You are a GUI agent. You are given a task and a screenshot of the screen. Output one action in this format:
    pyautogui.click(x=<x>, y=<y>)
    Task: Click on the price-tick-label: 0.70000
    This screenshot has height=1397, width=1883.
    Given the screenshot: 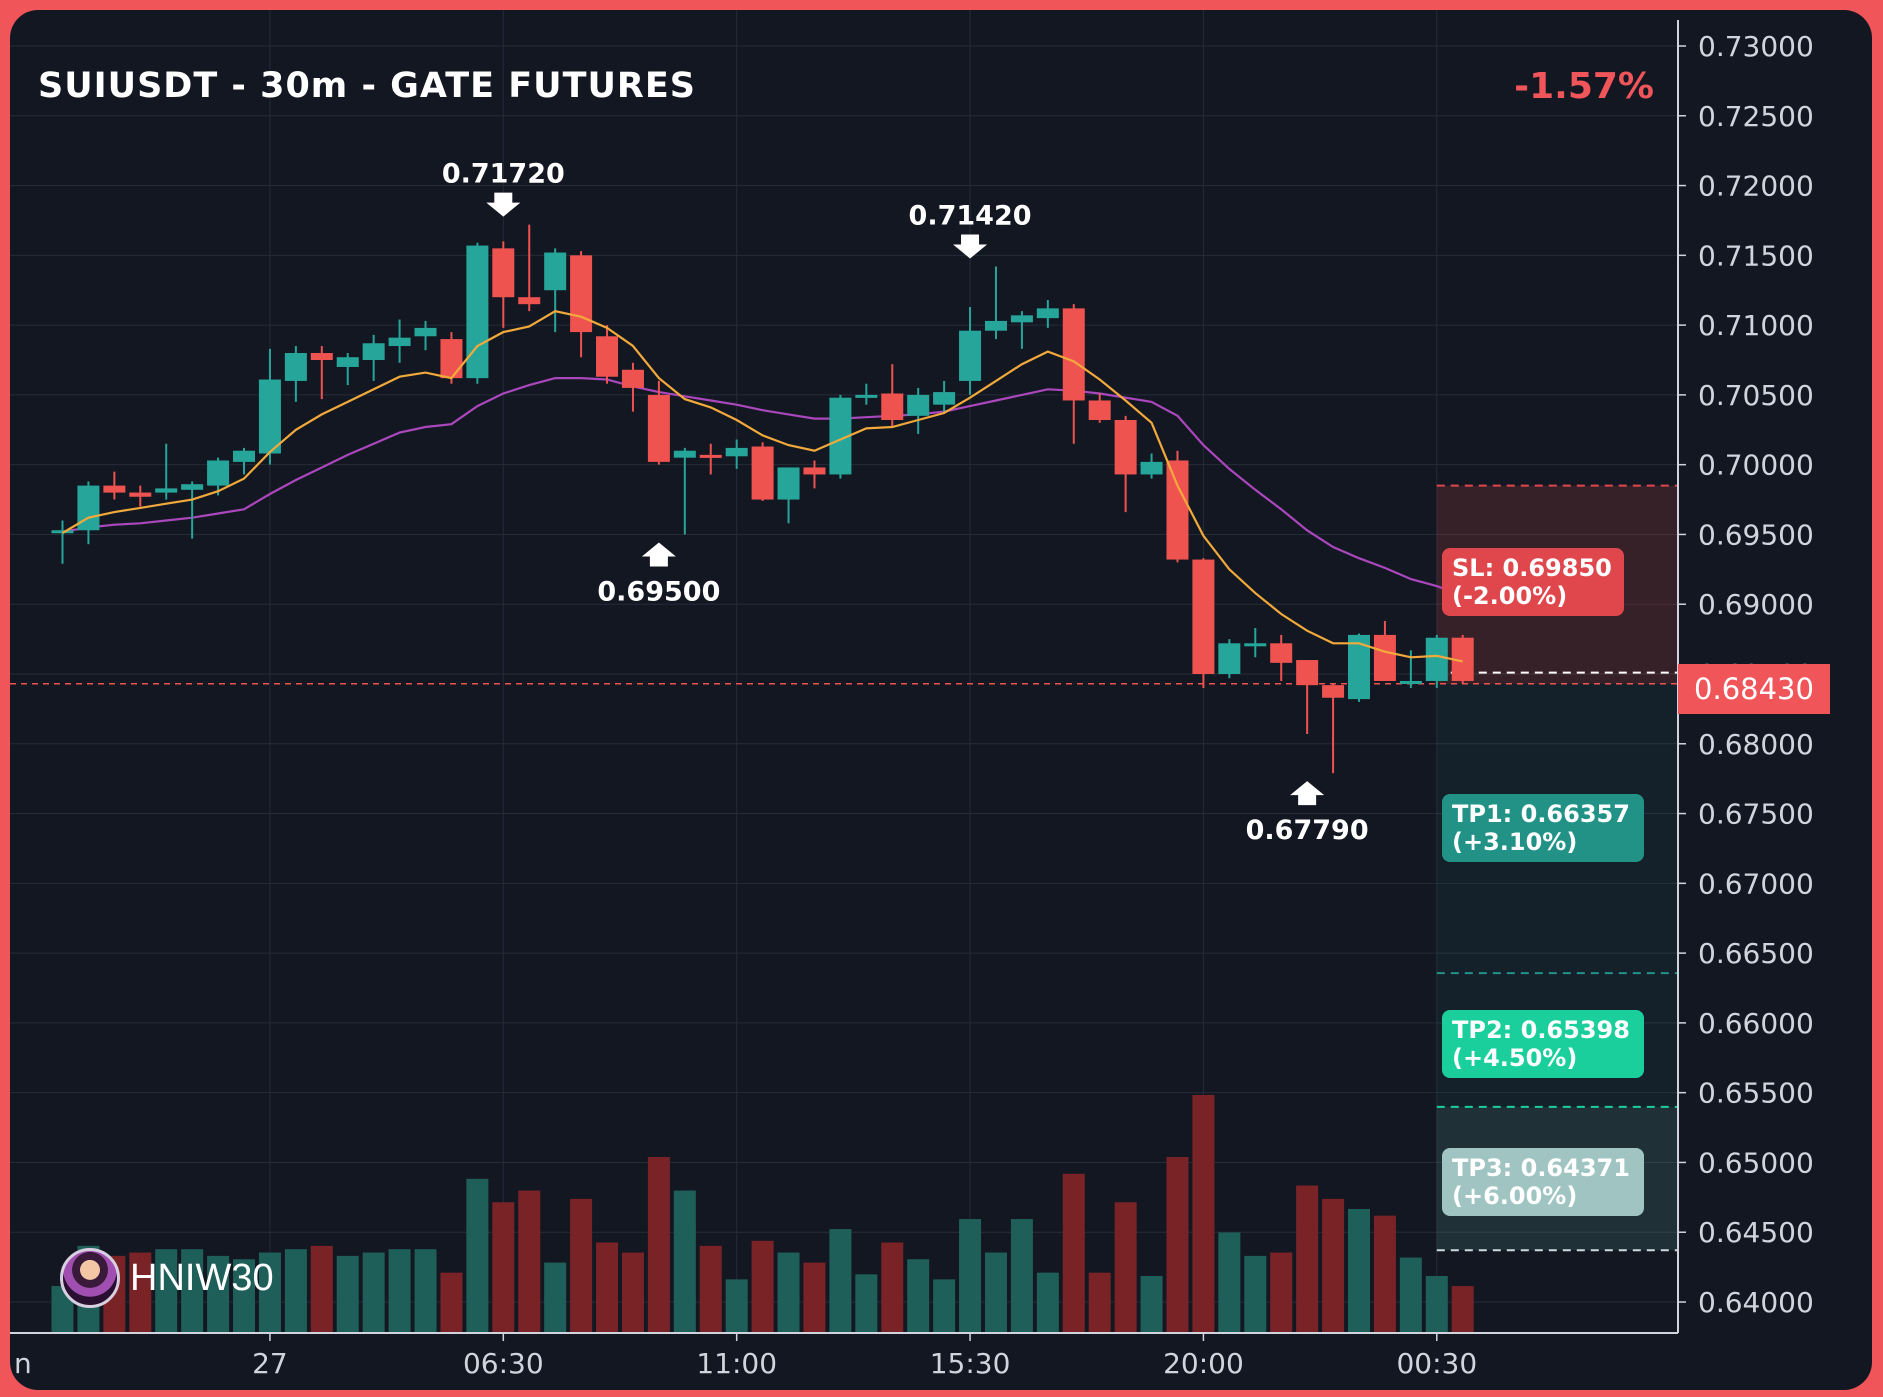 What is the action you would take?
    pyautogui.click(x=1756, y=465)
    